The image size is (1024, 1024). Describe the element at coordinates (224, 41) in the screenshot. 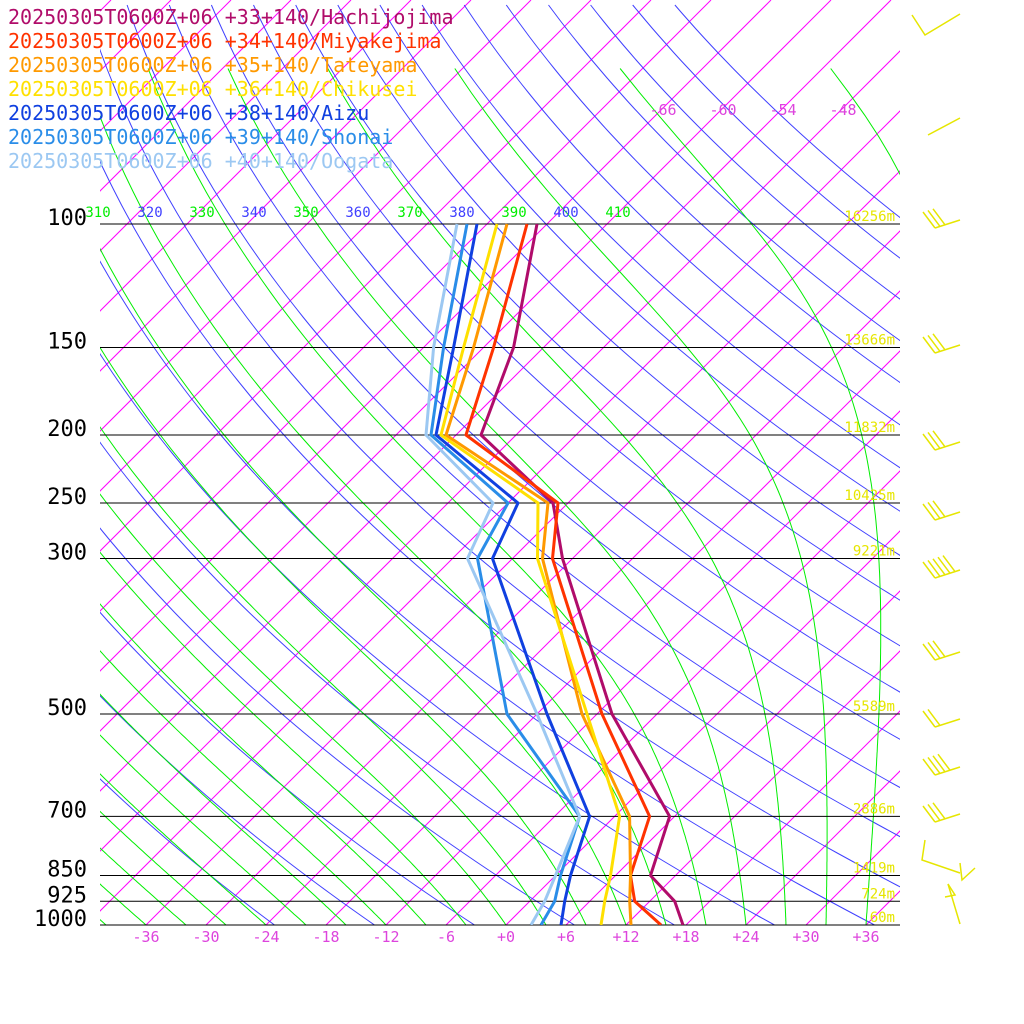

I see `legend-entry: 20250305T0600Z+06 +34+140/Miyakejima` at that location.